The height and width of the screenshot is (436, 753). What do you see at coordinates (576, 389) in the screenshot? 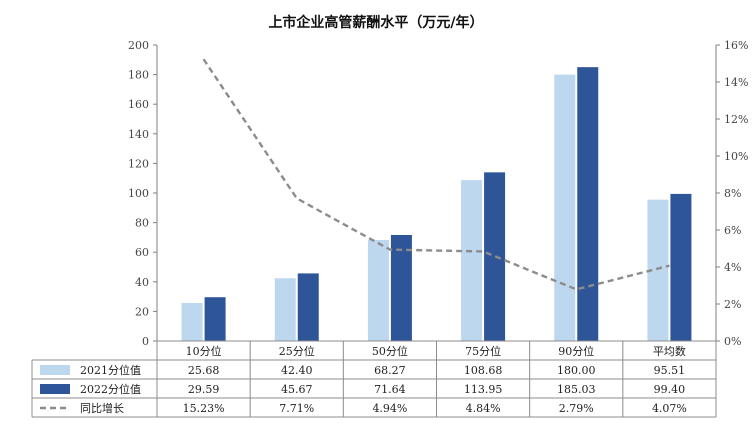
I see `table-cell: 185.03` at bounding box center [576, 389].